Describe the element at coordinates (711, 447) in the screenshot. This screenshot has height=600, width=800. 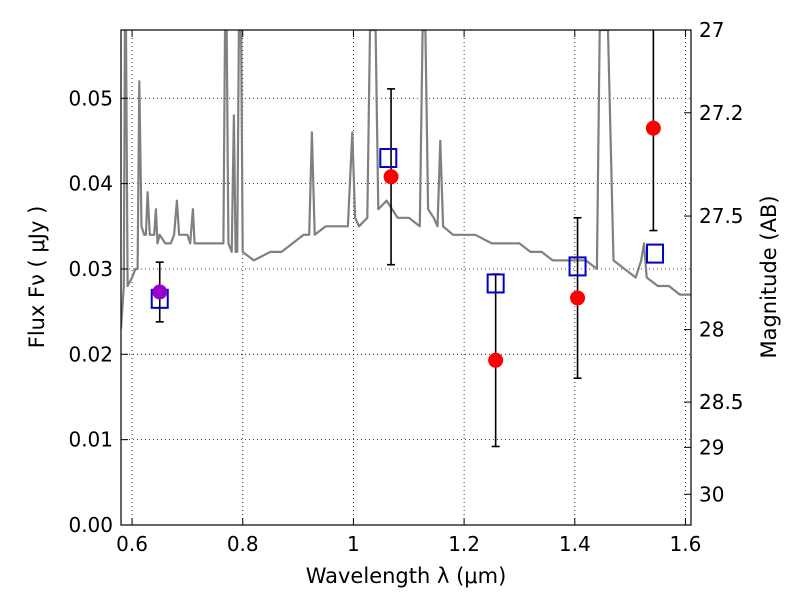
I see `right-tick-label: 29` at that location.